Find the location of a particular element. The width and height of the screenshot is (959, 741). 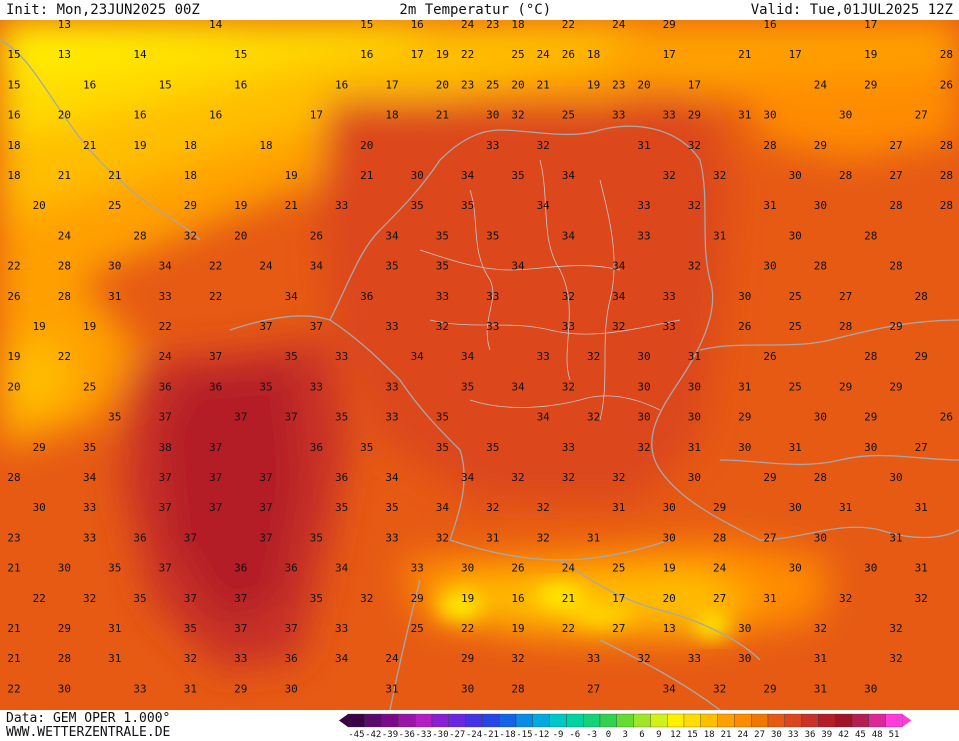

color-scale-tick-label: -15 is located at coordinates (524, 735).